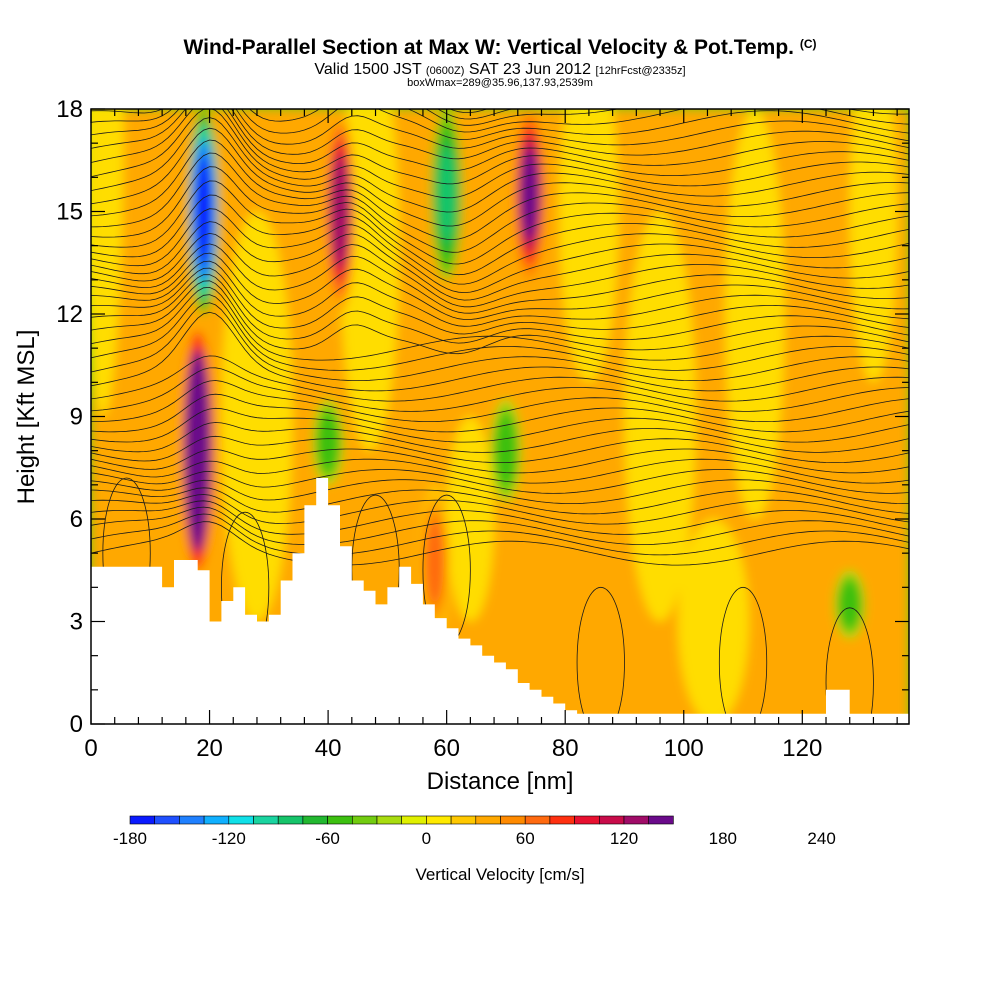  What do you see at coordinates (446, 748) in the screenshot?
I see `x-tick-label: 60` at bounding box center [446, 748].